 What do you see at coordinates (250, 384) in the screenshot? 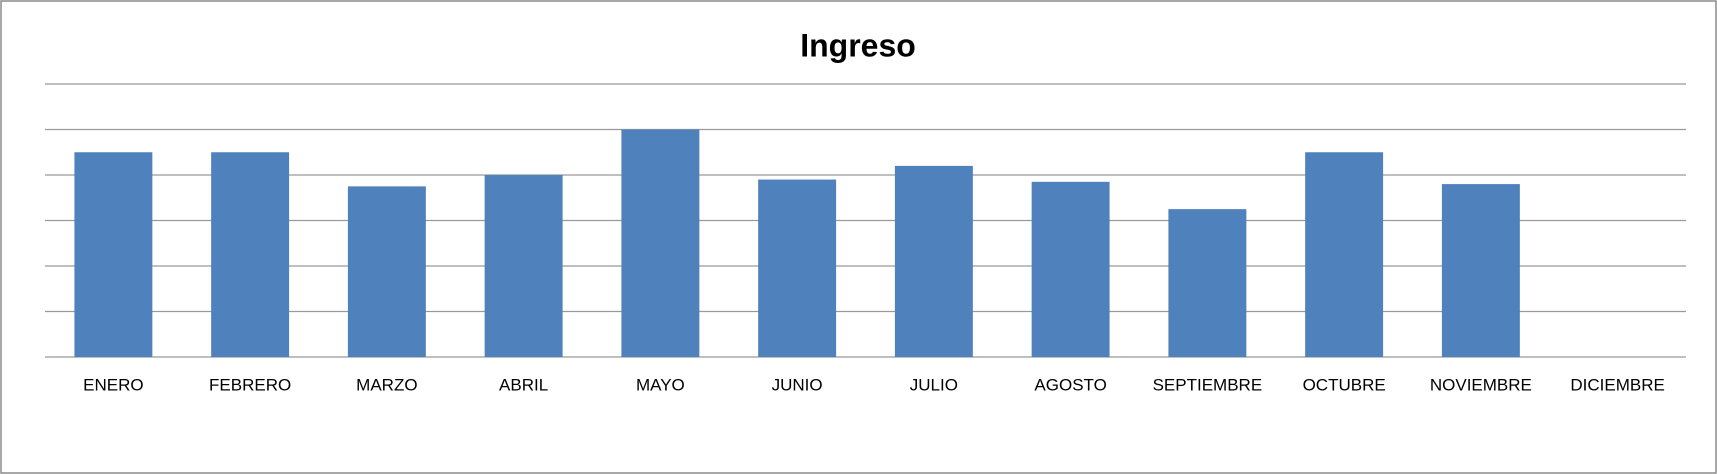
I see `x-tick-label: FEBRERO` at bounding box center [250, 384].